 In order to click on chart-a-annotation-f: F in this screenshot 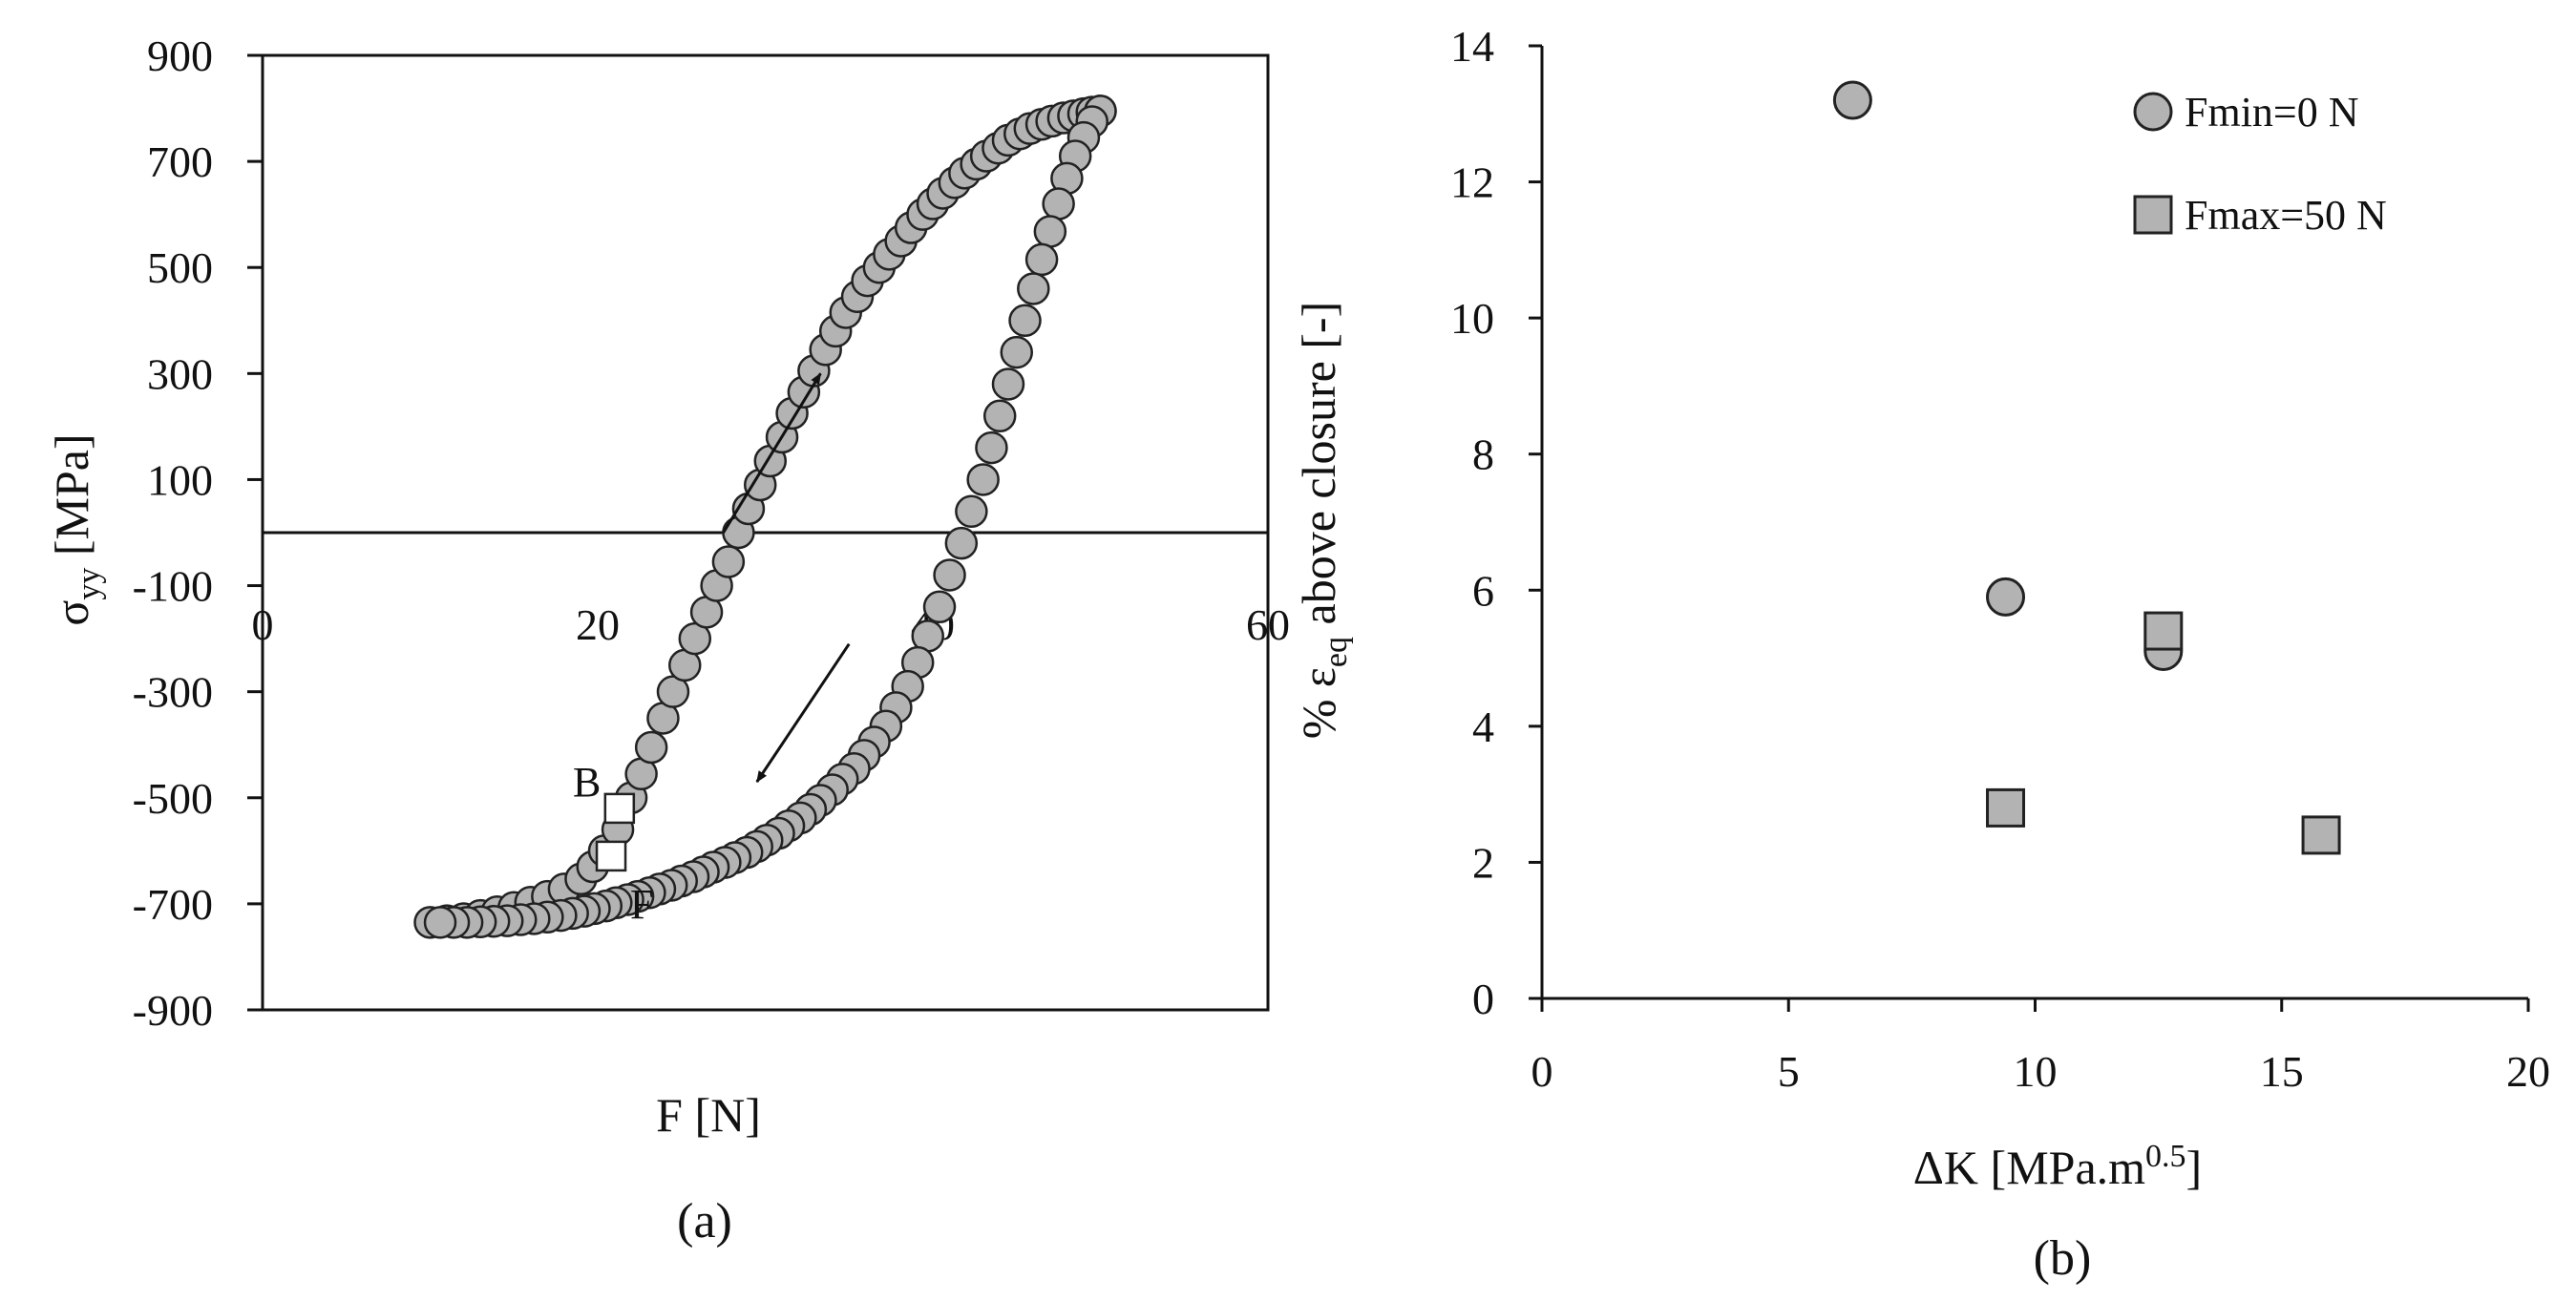, I will do `click(641, 904)`.